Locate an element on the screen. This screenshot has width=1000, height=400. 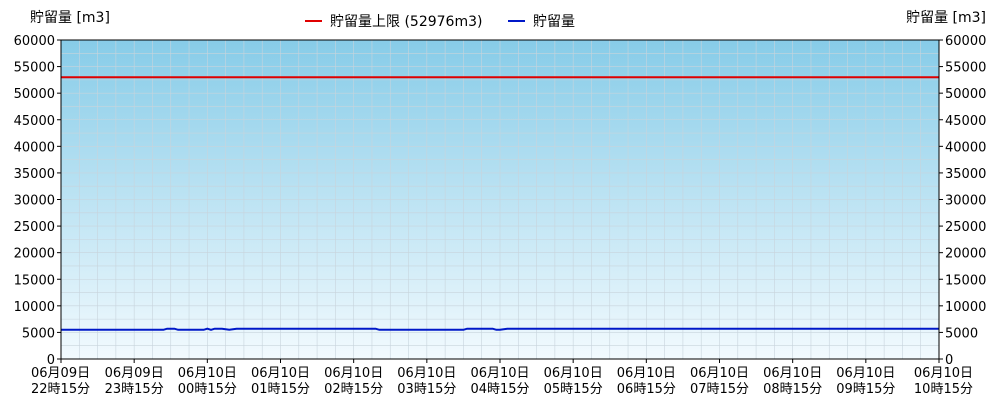
y-tick-label-left: 60000 is located at coordinates (34, 41).